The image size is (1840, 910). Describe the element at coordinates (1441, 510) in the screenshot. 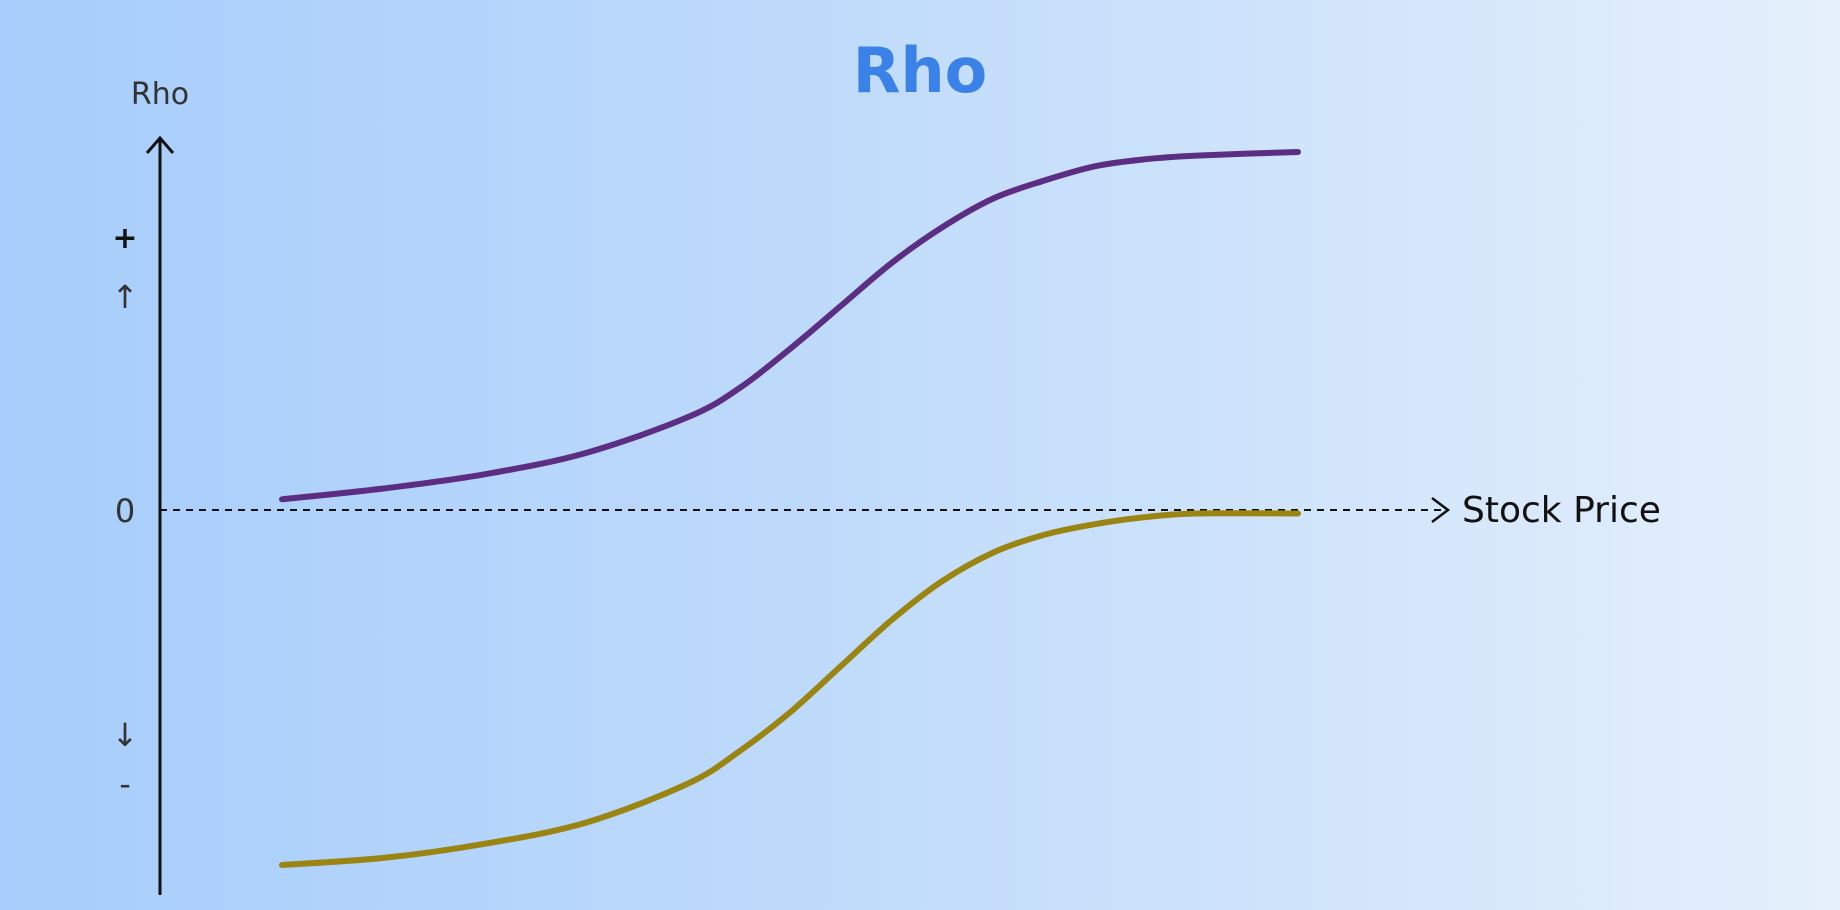

I see `x-axis-arrow-icon` at that location.